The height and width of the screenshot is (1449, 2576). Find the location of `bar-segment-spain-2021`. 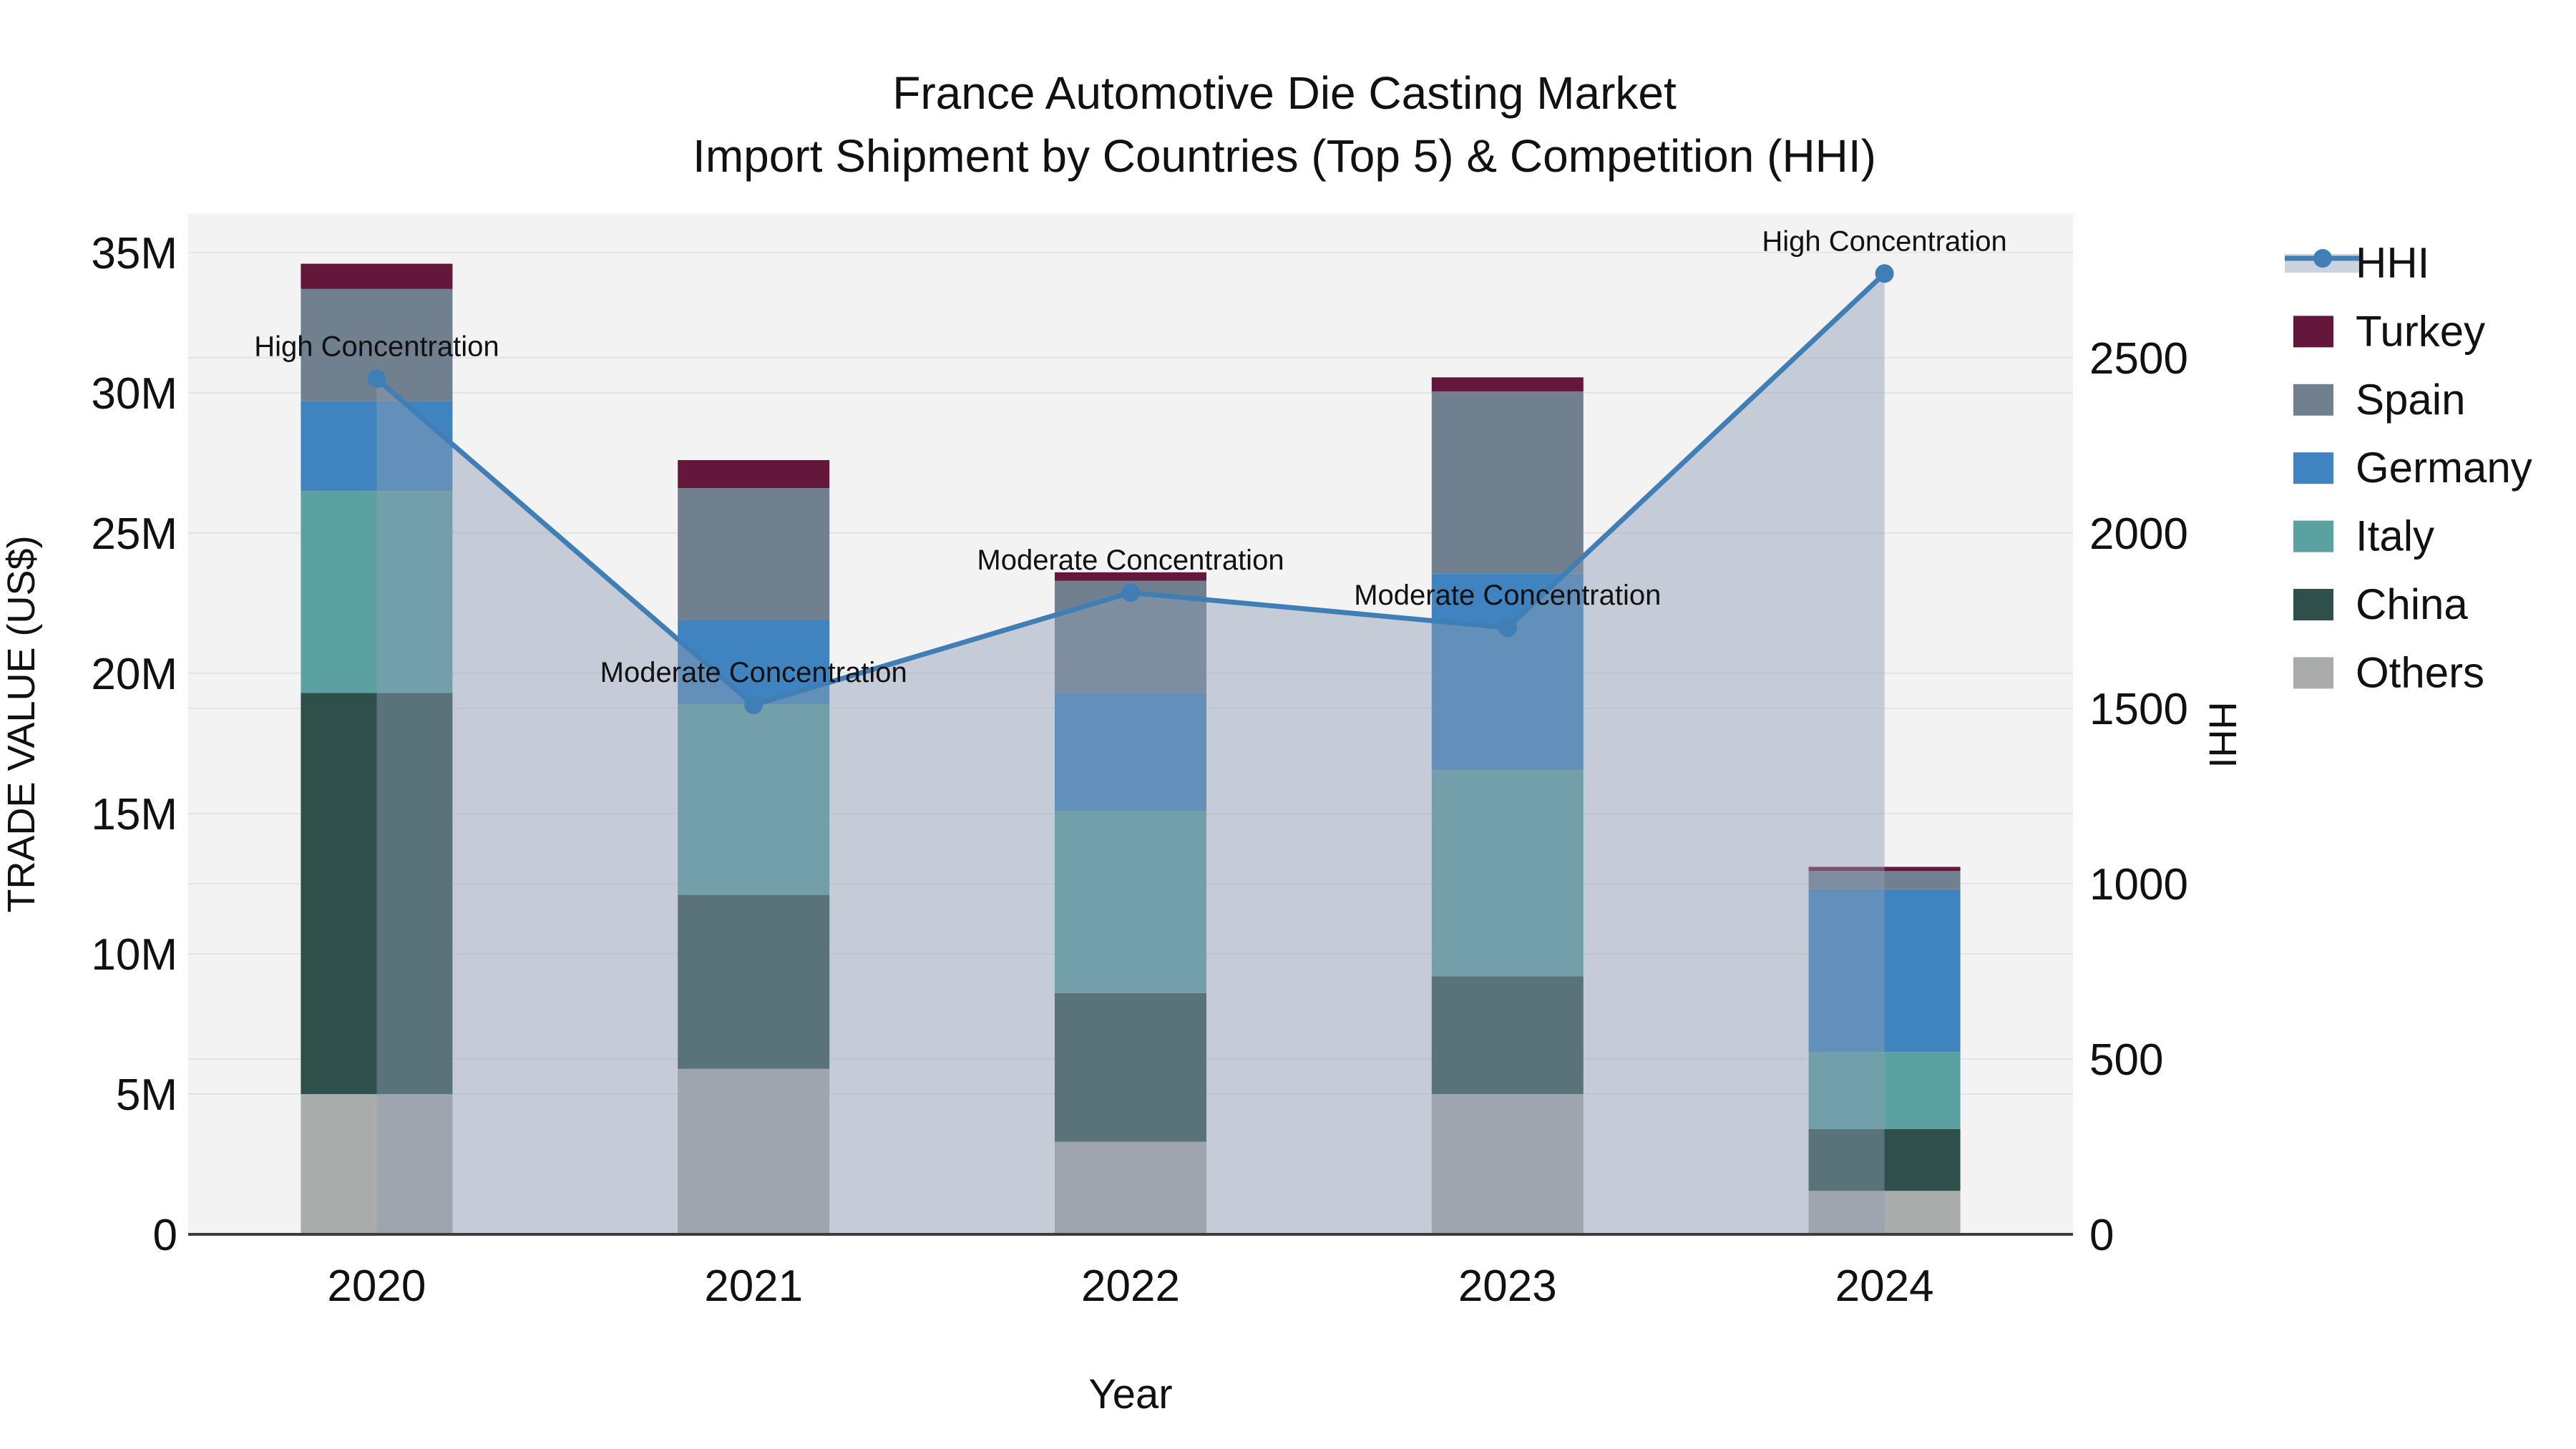

bar-segment-spain-2021 is located at coordinates (754, 554).